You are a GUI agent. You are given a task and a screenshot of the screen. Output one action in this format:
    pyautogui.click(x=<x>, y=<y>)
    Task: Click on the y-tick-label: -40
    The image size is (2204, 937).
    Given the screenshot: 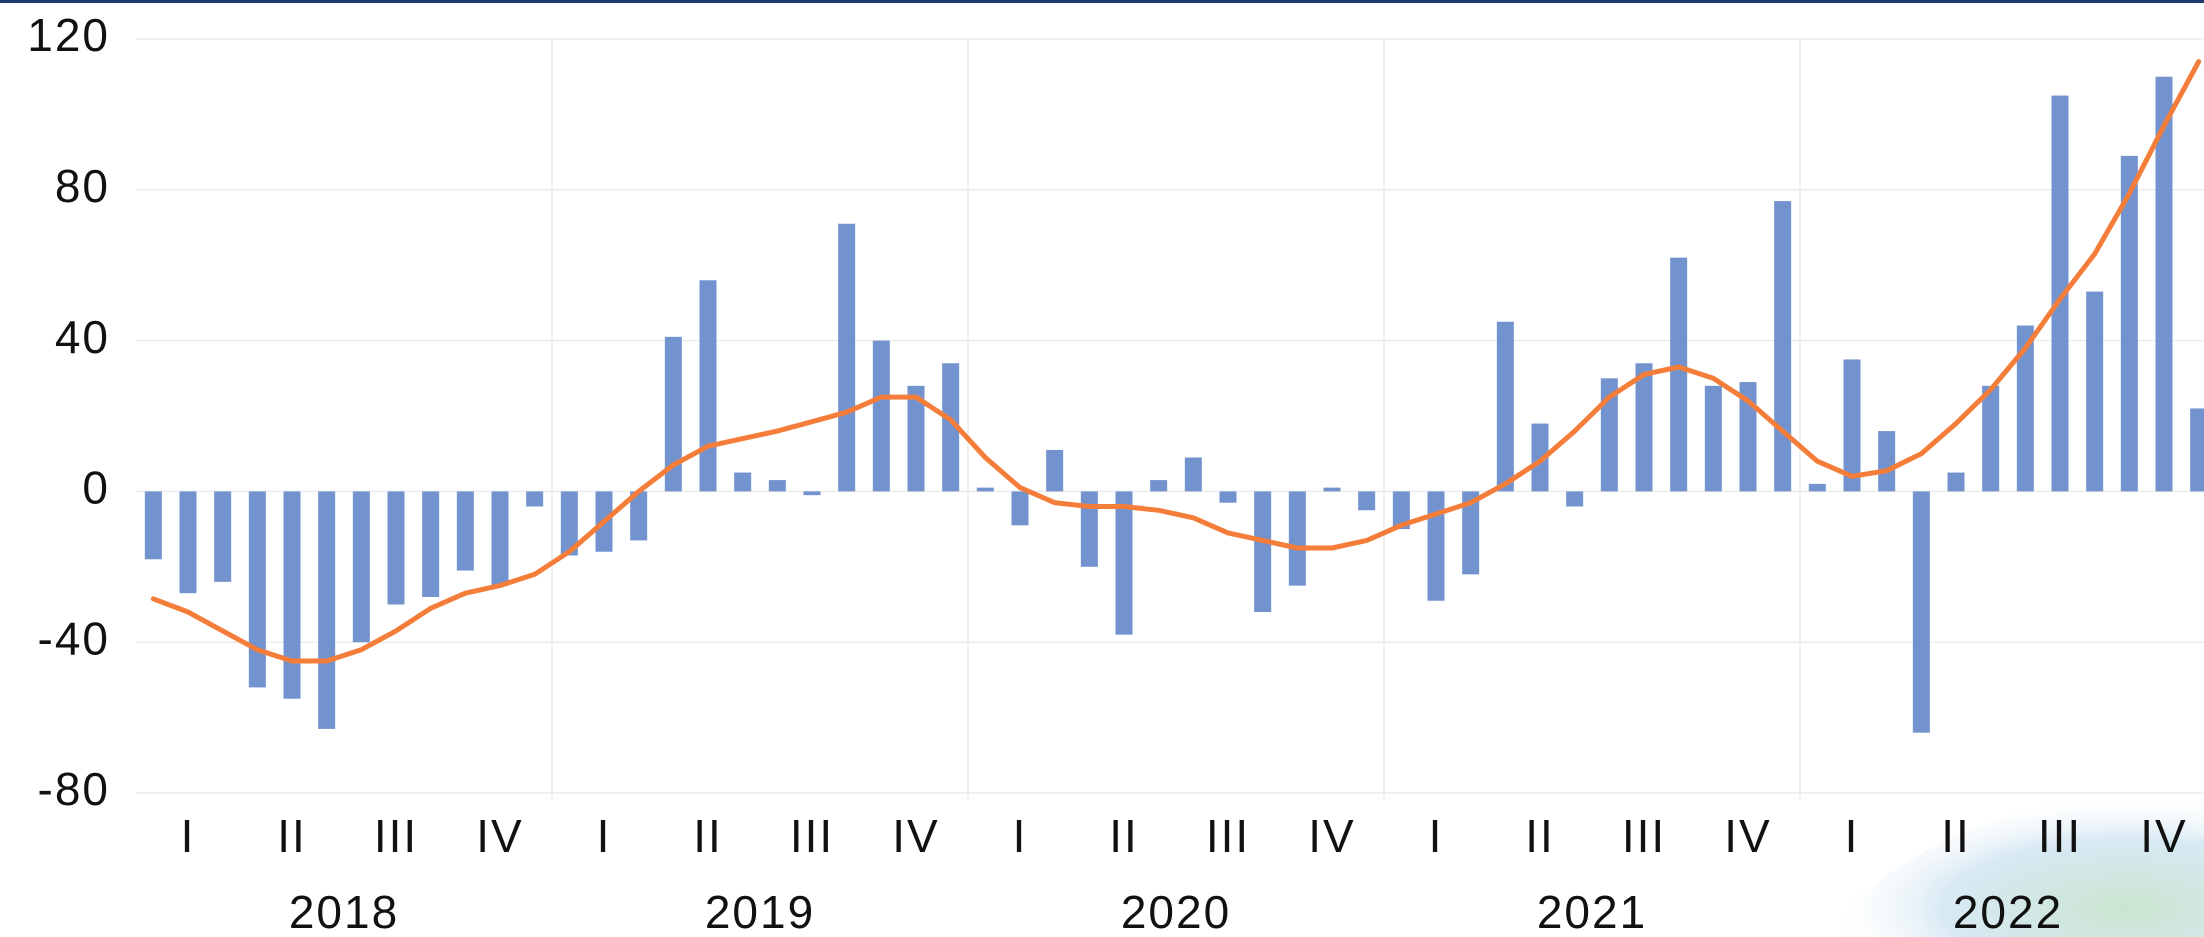 What is the action you would take?
    pyautogui.click(x=74, y=638)
    